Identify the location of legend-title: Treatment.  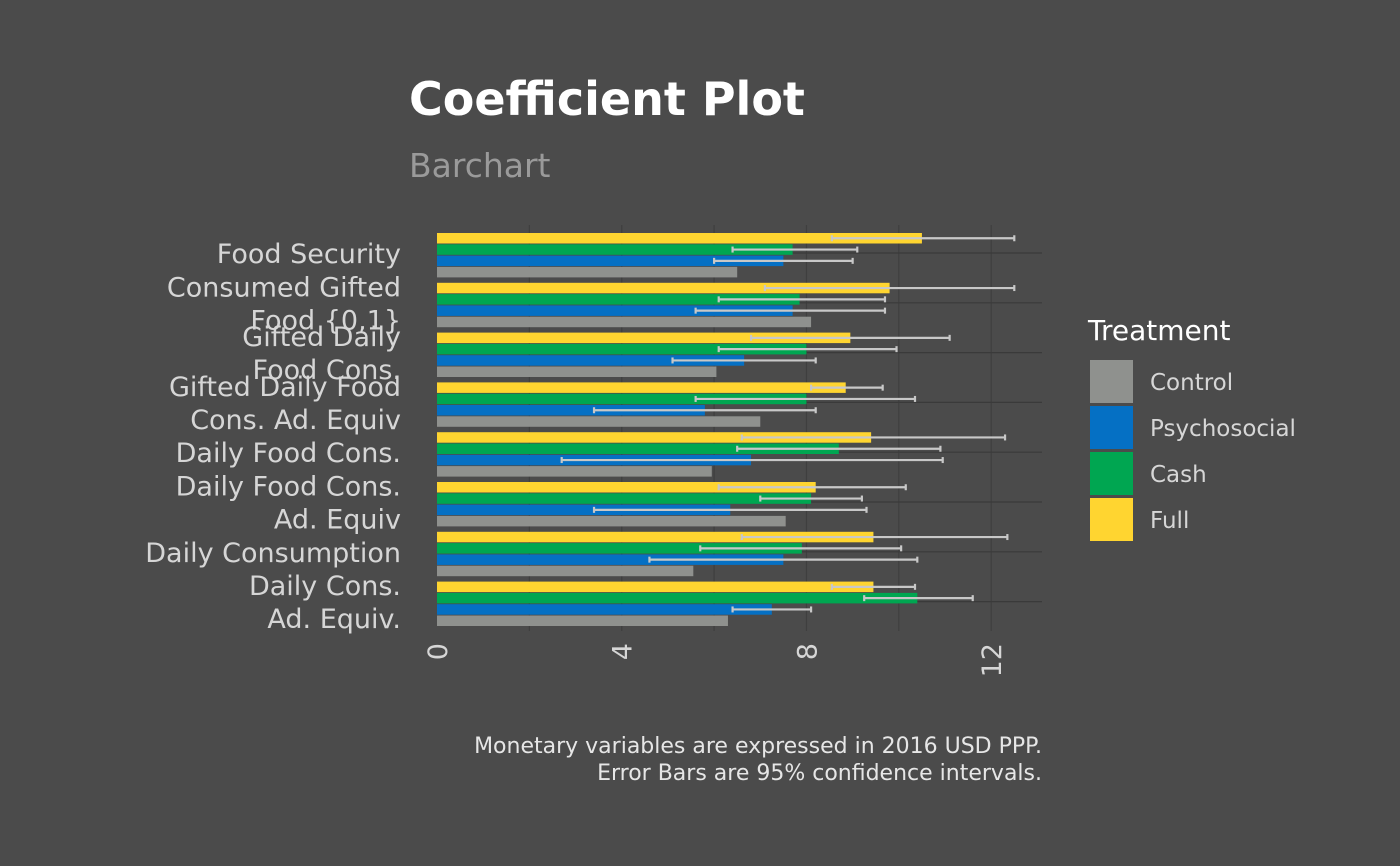
(1158, 330).